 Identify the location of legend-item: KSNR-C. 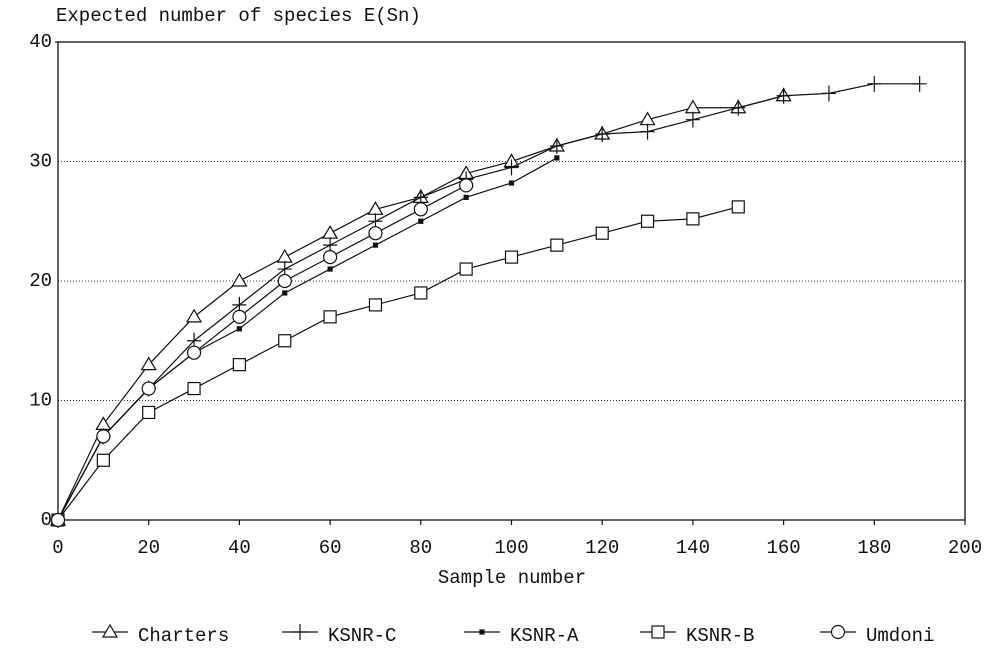
(339, 635).